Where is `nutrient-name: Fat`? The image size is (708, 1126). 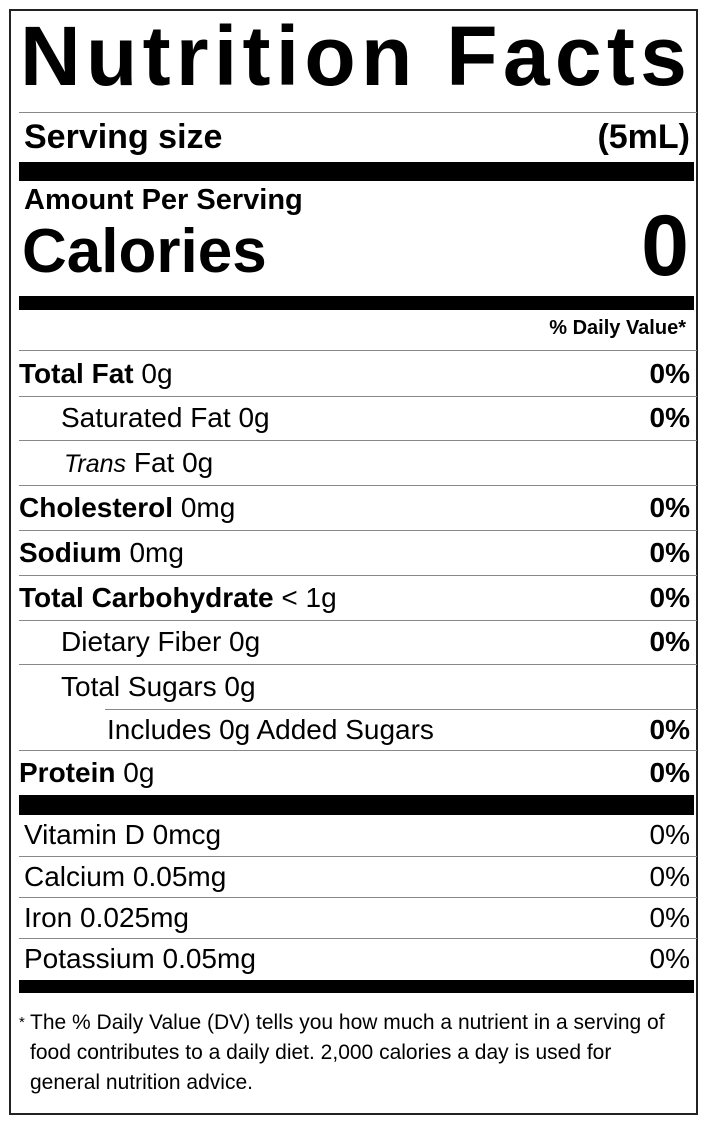
nutrient-name: Fat is located at coordinates (154, 462).